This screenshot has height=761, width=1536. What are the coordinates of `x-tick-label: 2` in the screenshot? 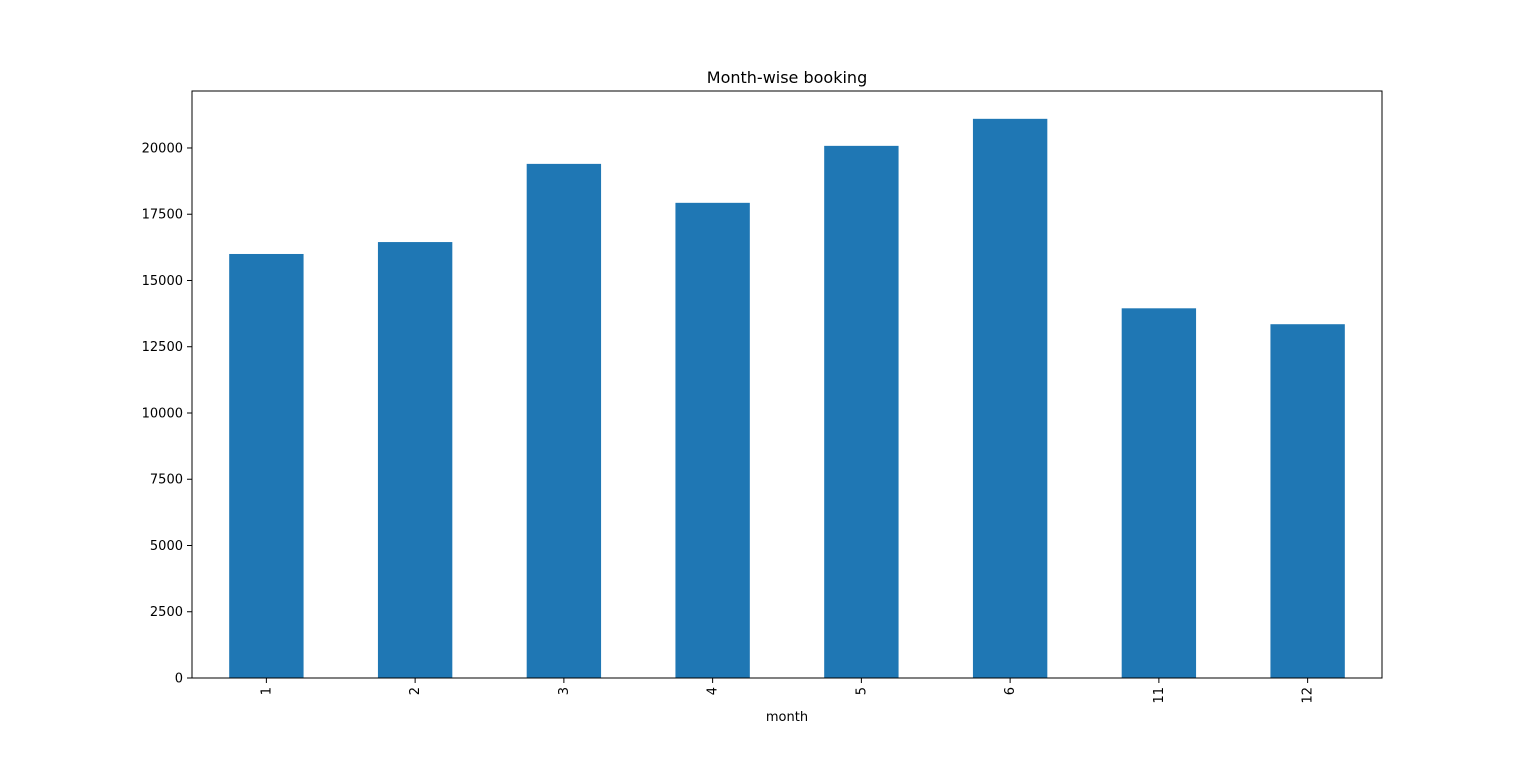 It's located at (415, 691).